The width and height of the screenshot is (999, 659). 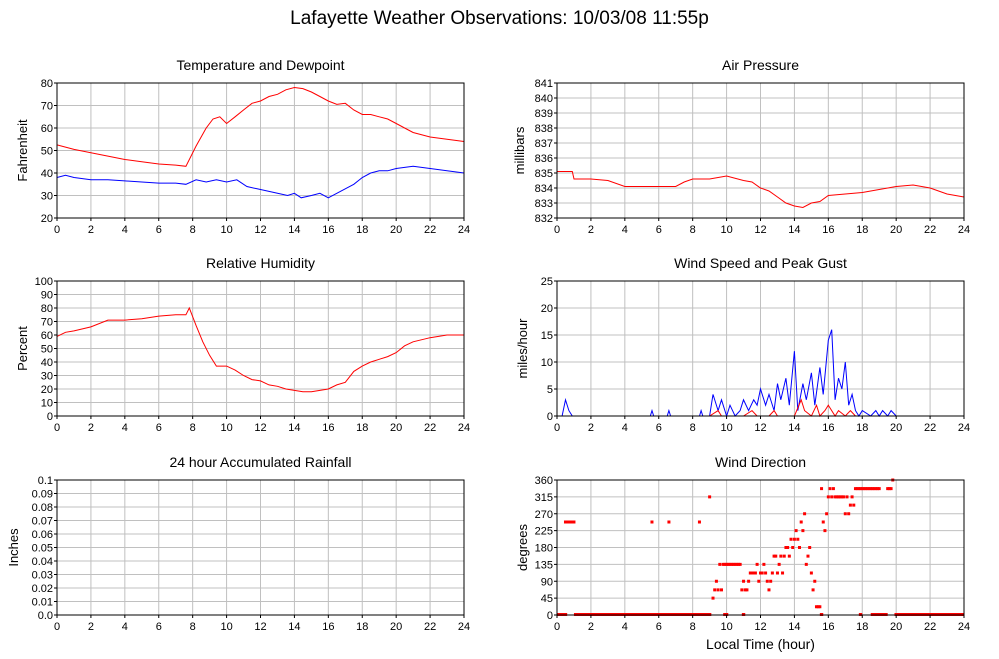 I want to click on temp-x-tick-label: 20, so click(x=396, y=230).